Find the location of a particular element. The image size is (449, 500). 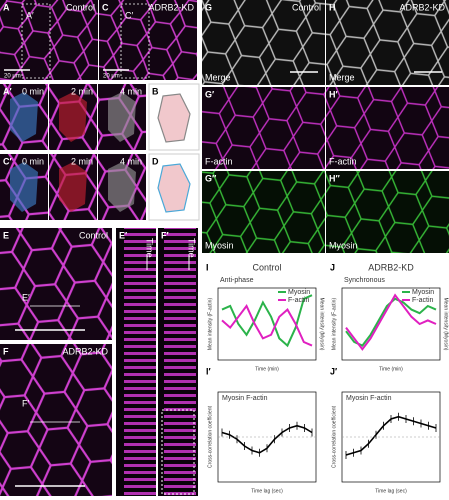

label: E is located at coordinates (6, 235).